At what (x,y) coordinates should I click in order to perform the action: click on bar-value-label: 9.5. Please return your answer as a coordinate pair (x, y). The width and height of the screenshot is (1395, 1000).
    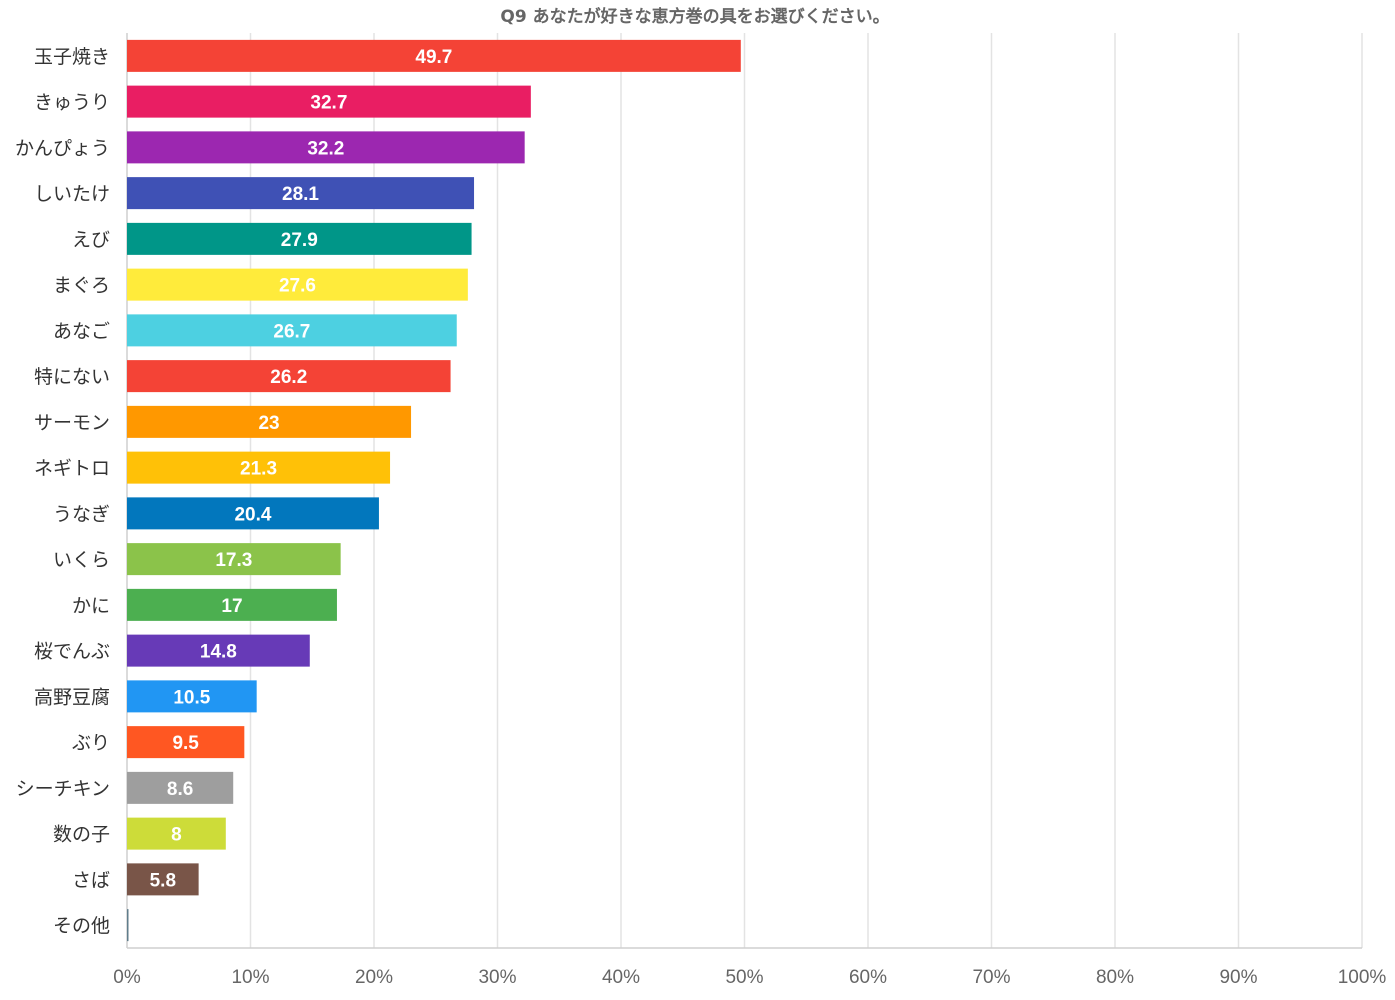
    Looking at the image, I should click on (185, 743).